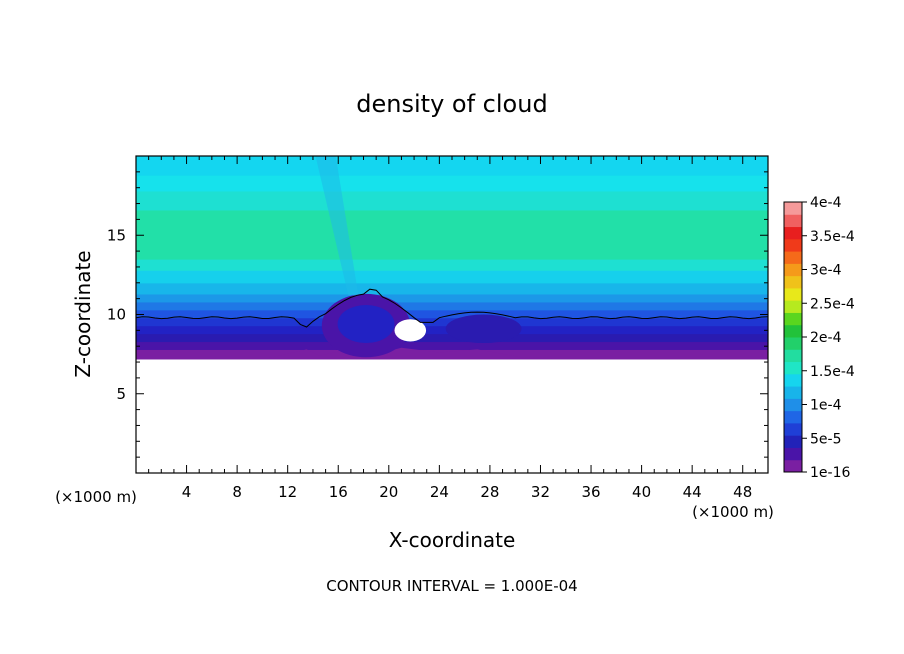 Image resolution: width=904 pixels, height=654 pixels. Describe the element at coordinates (641, 492) in the screenshot. I see `x-tick-label: 40` at that location.